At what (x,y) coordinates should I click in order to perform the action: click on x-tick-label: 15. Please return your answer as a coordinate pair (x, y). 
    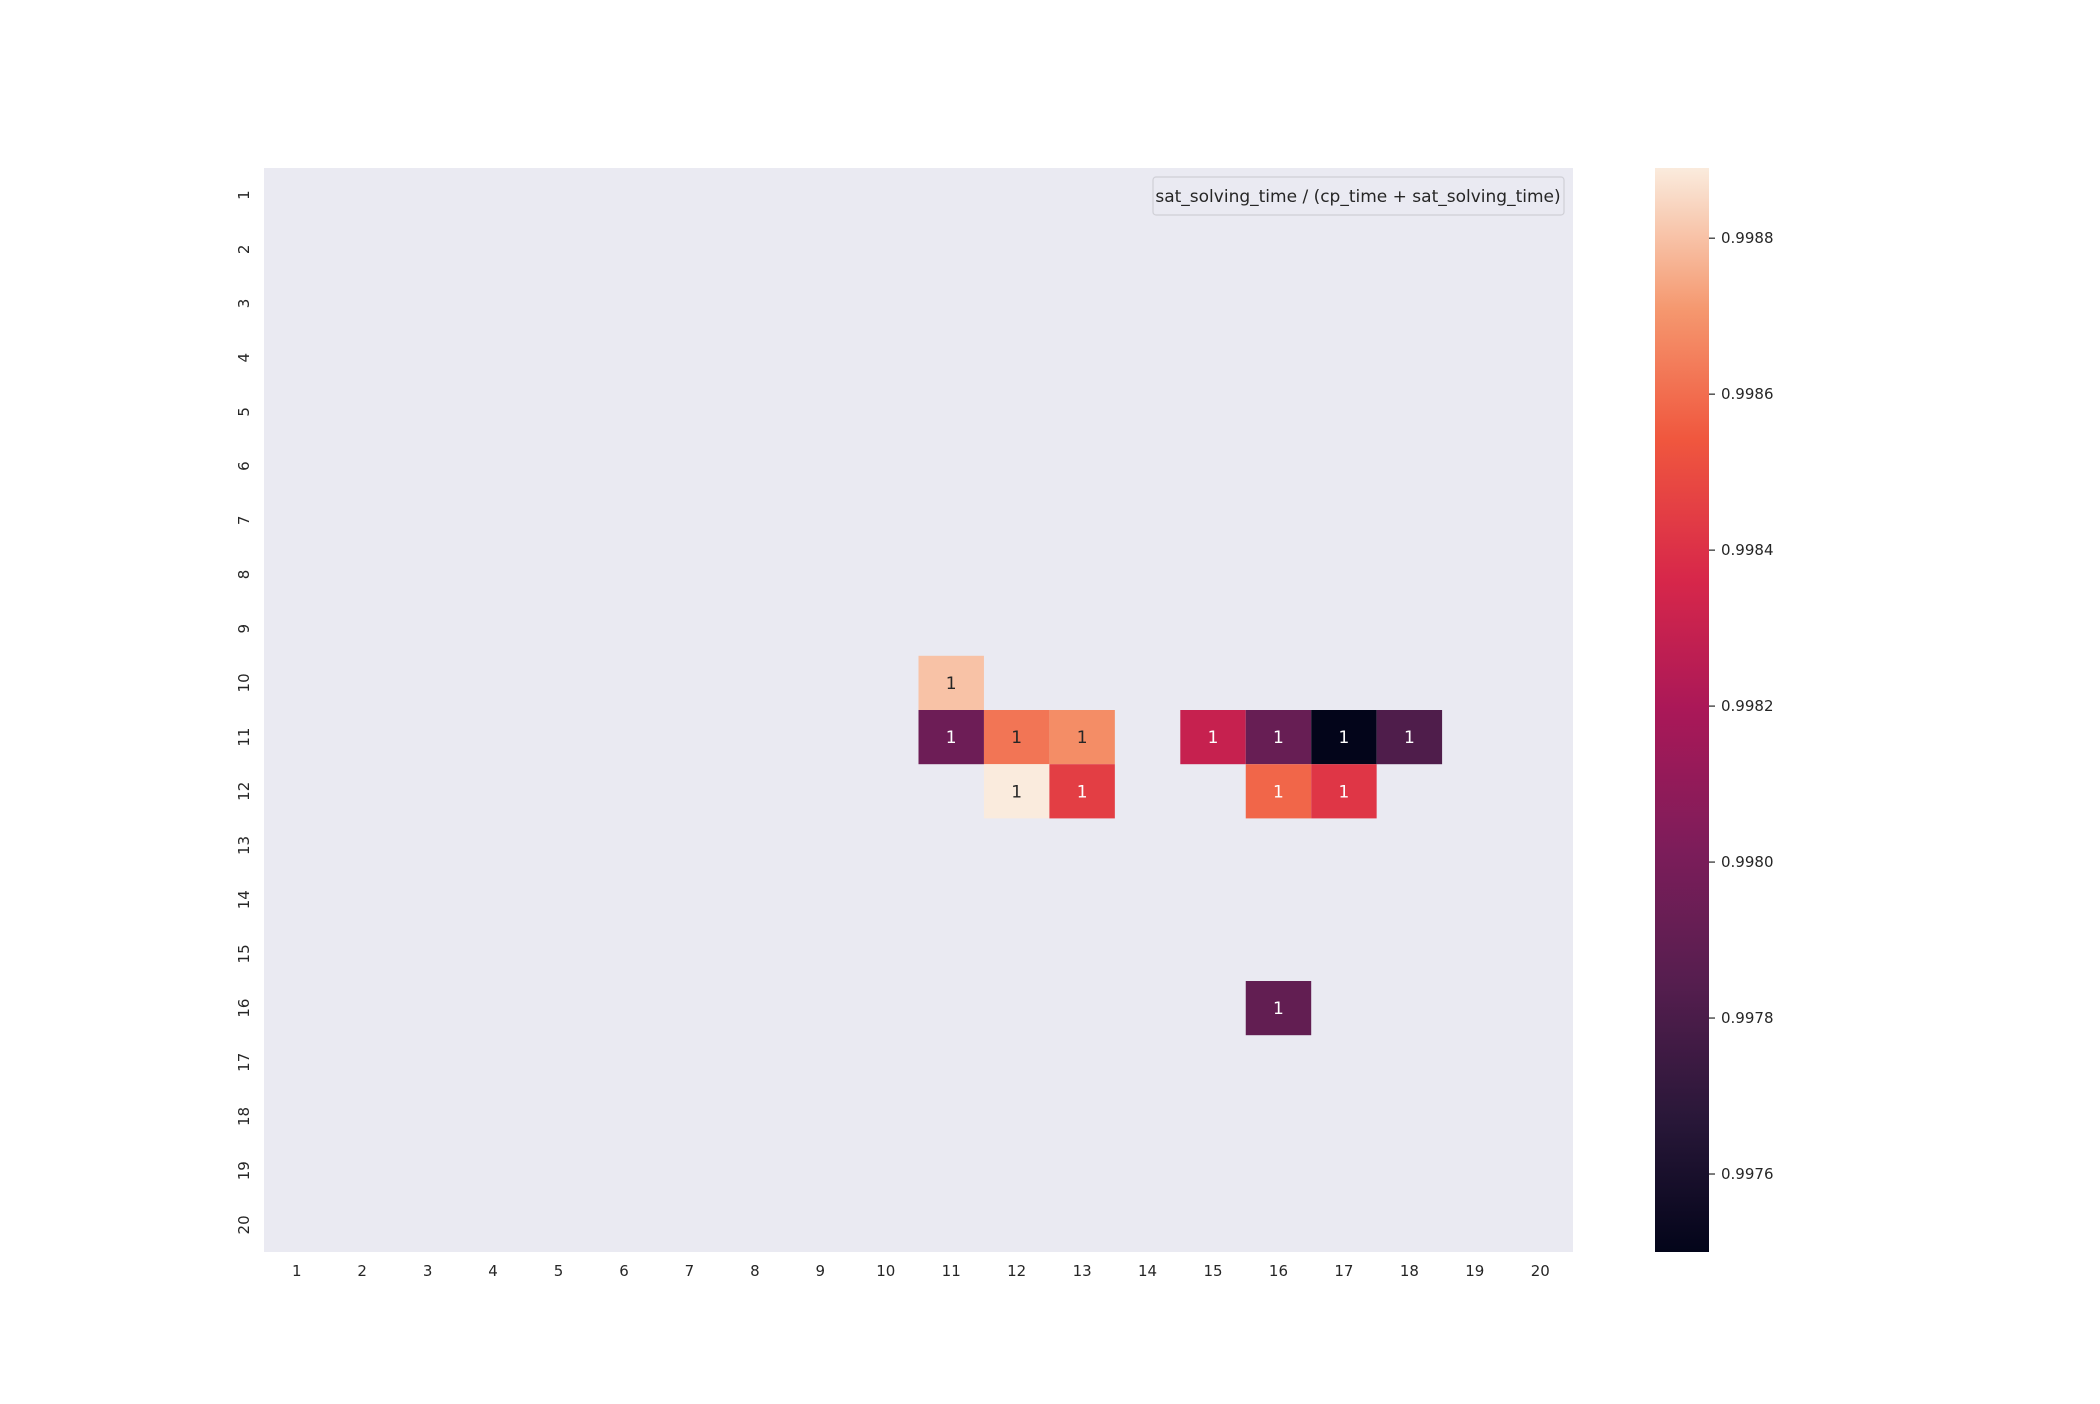
    Looking at the image, I should click on (1212, 1271).